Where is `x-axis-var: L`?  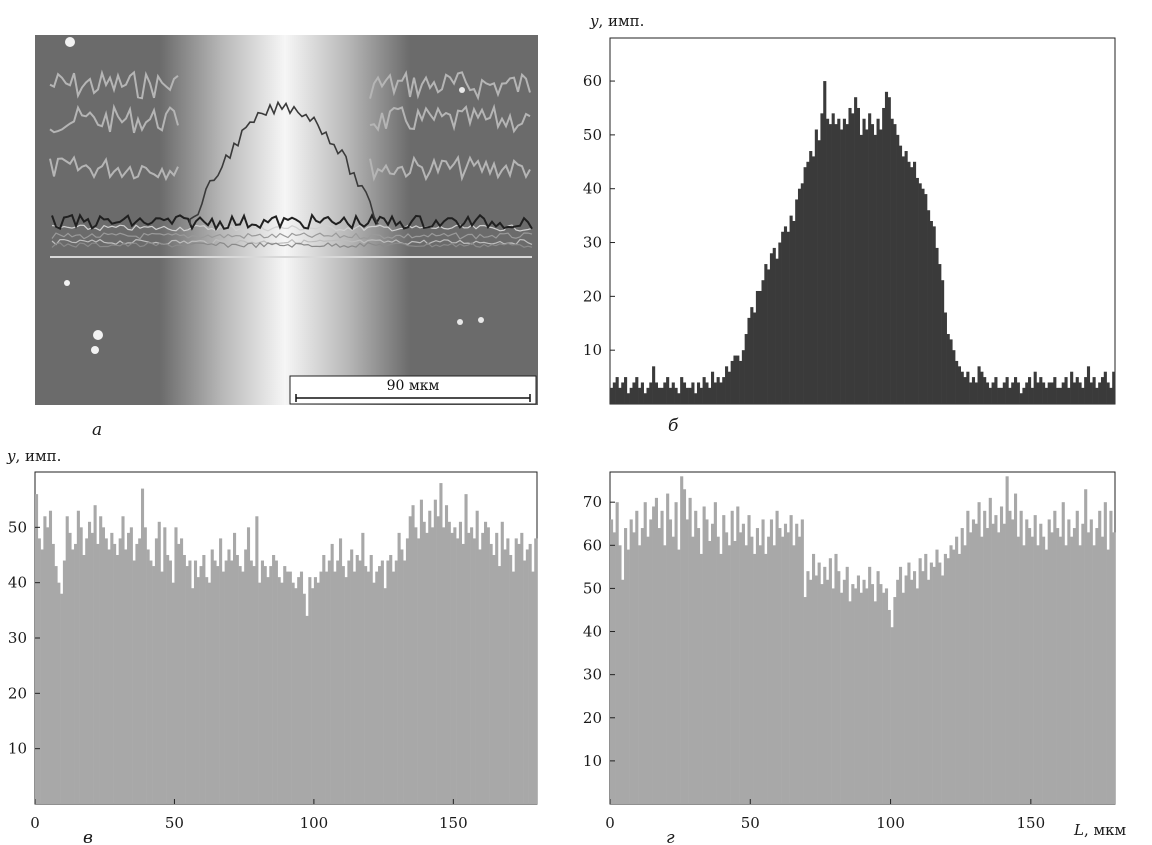 x-axis-var: L is located at coordinates (1078, 830).